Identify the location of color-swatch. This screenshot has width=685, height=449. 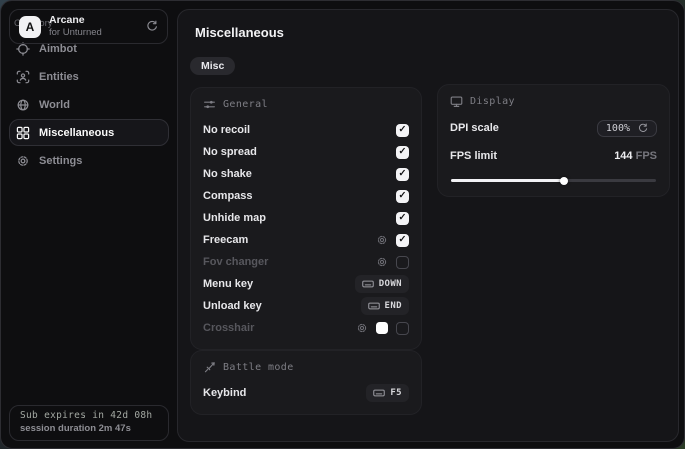
(382, 328).